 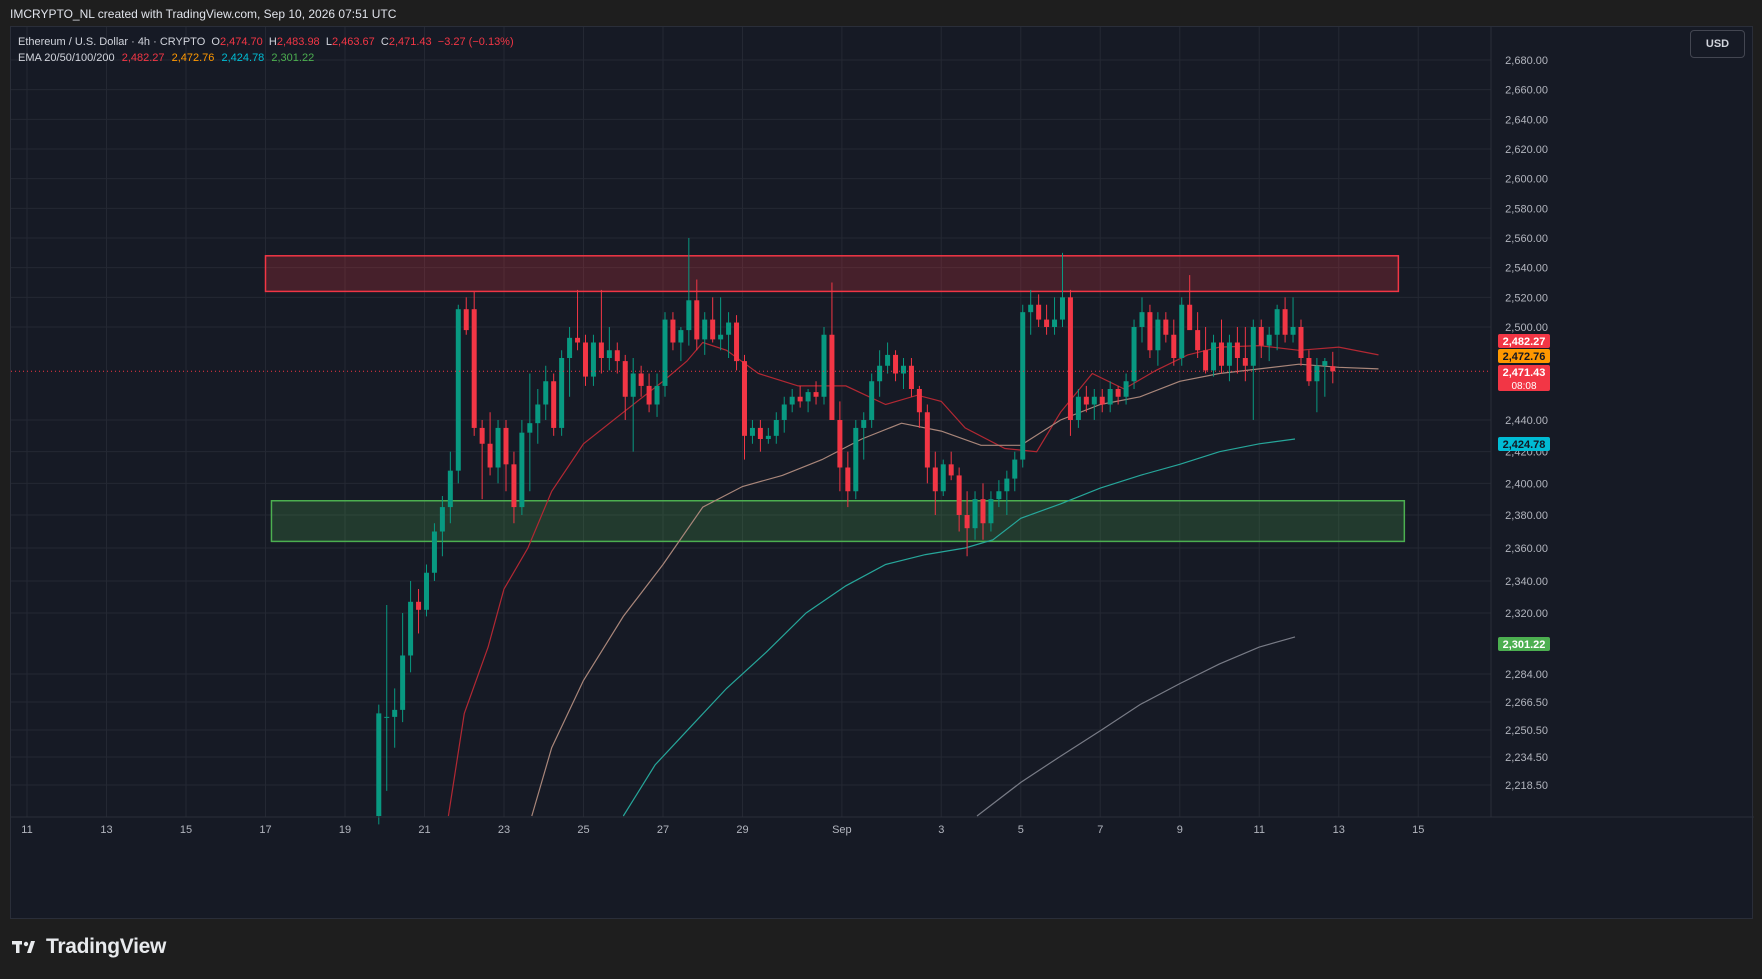 I want to click on x-tick-label: 3, so click(x=941, y=830).